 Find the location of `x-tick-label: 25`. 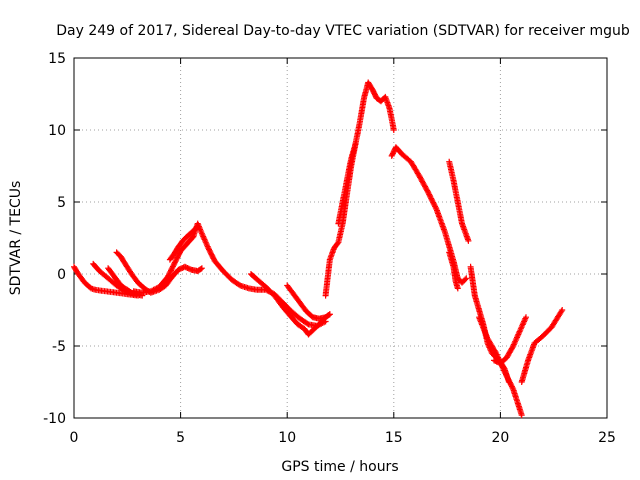

x-tick-label: 25 is located at coordinates (607, 438).